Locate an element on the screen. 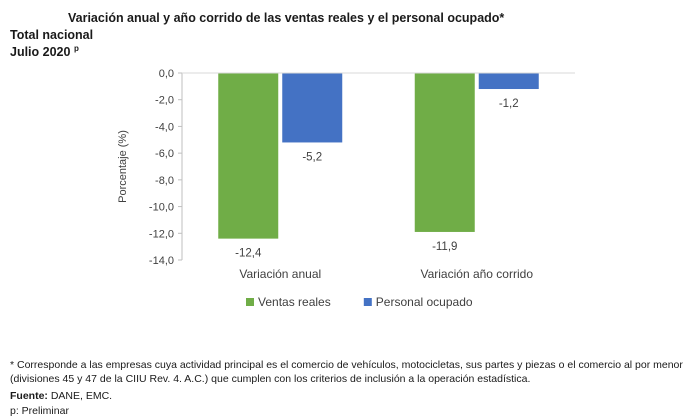 This screenshot has height=420, width=700. data-label: -11,9 is located at coordinates (444, 247).